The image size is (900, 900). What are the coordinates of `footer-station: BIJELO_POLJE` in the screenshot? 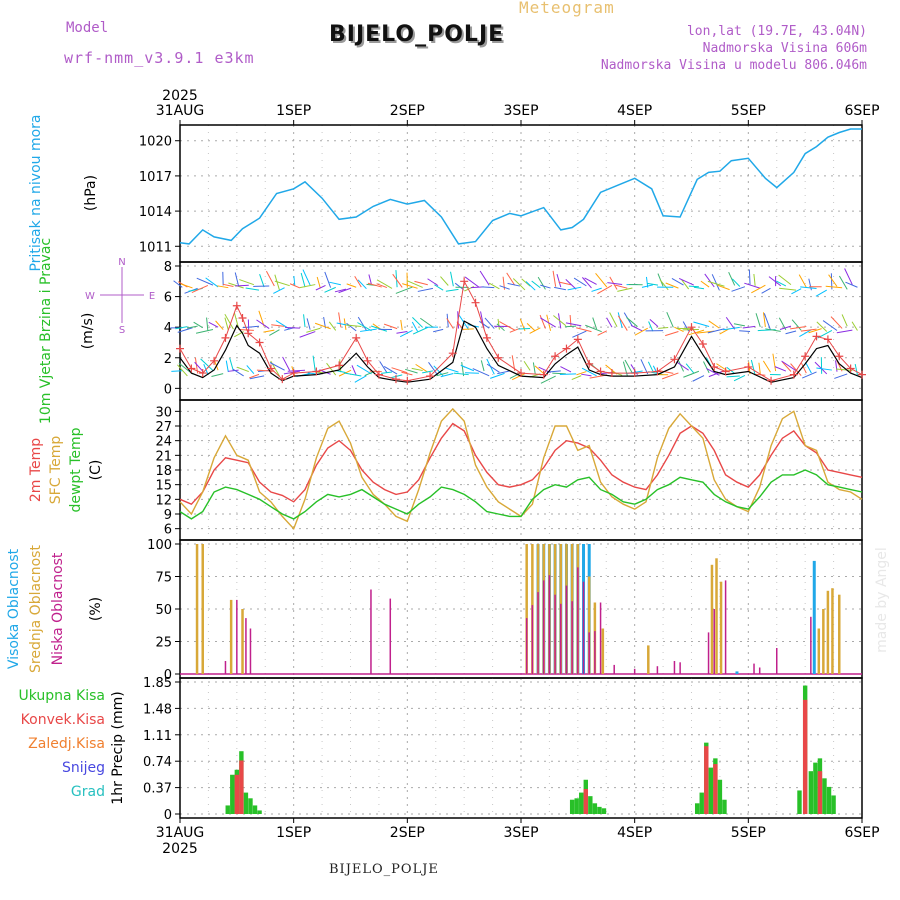 It's located at (384, 869).